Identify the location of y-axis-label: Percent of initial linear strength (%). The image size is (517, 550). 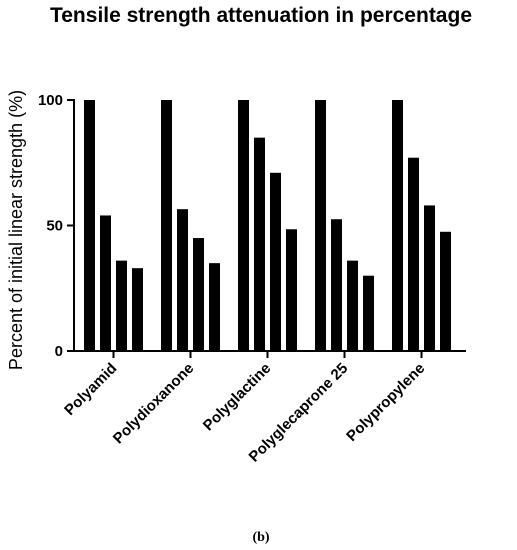
(16, 230).